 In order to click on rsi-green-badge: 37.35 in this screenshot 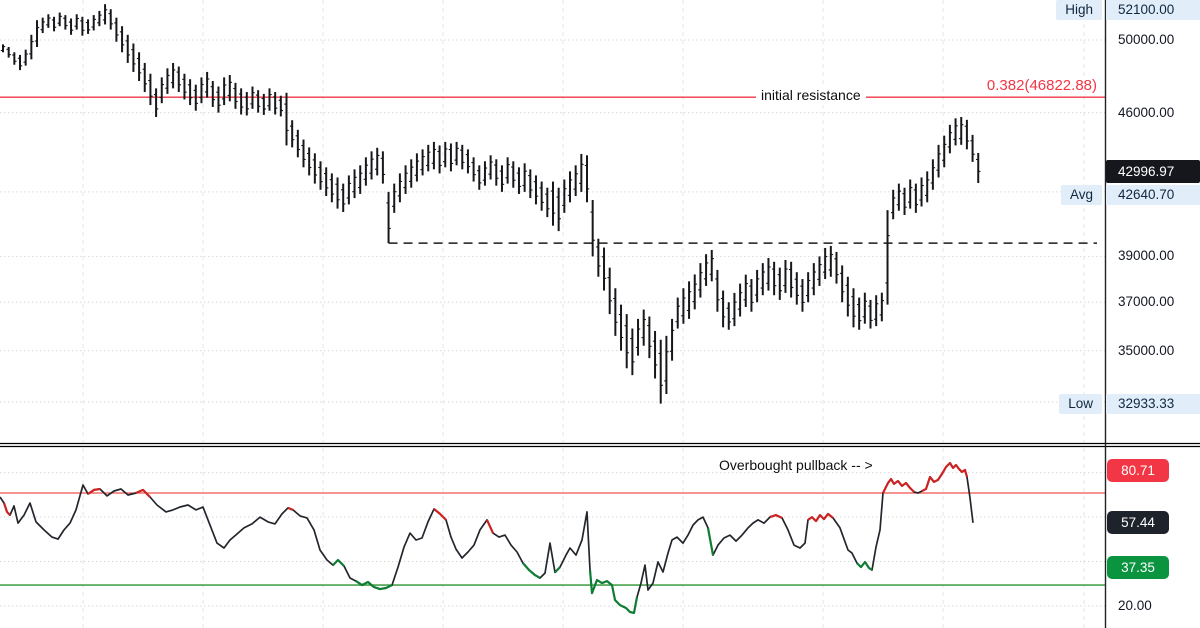, I will do `click(1138, 567)`.